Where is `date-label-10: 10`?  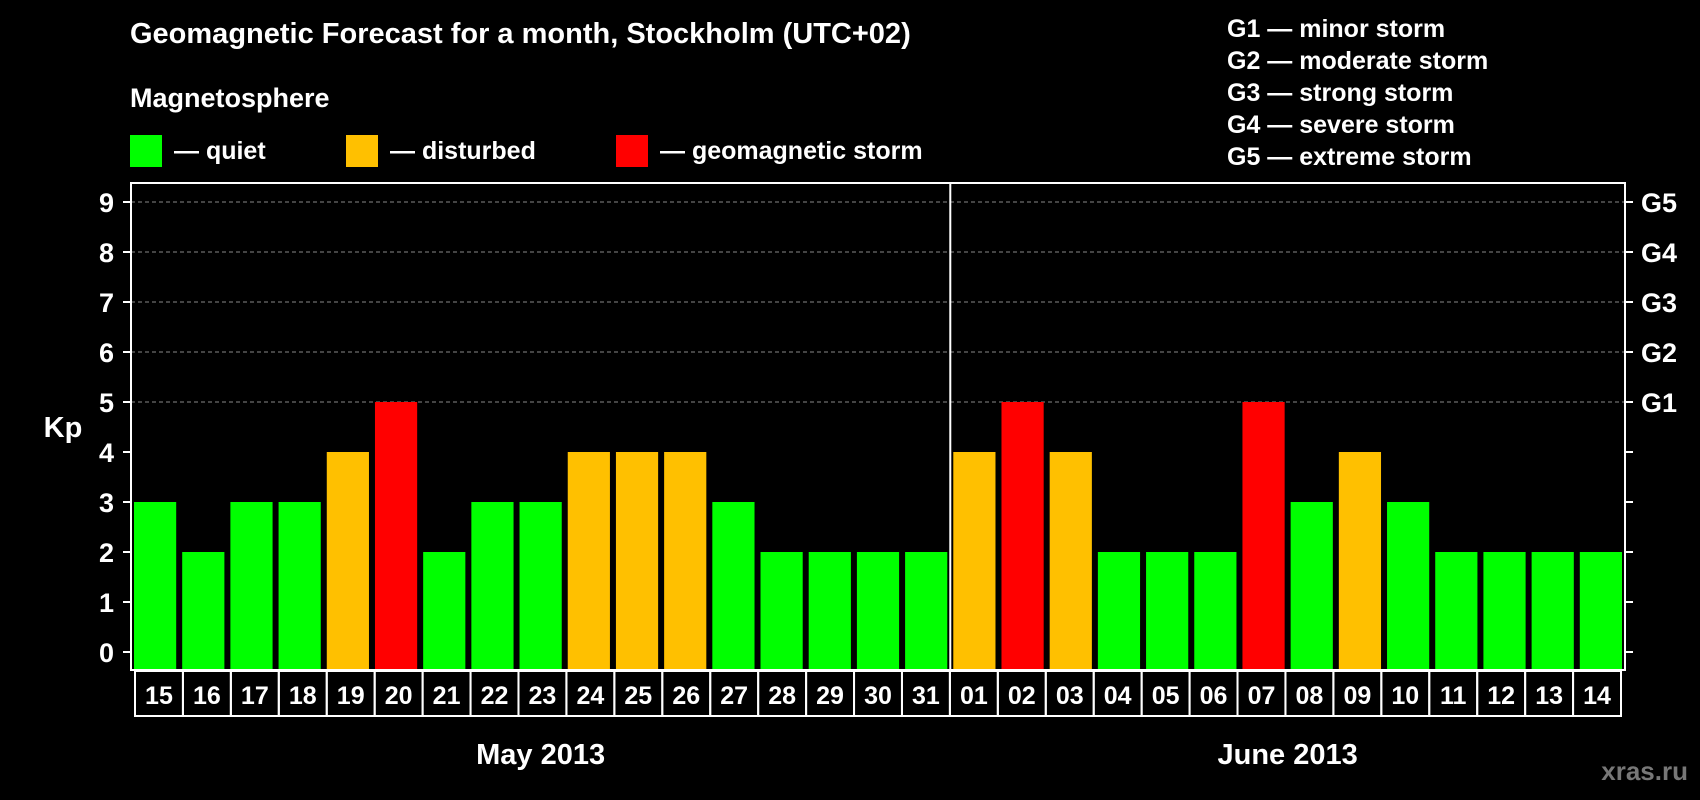
date-label-10: 10 is located at coordinates (1405, 696).